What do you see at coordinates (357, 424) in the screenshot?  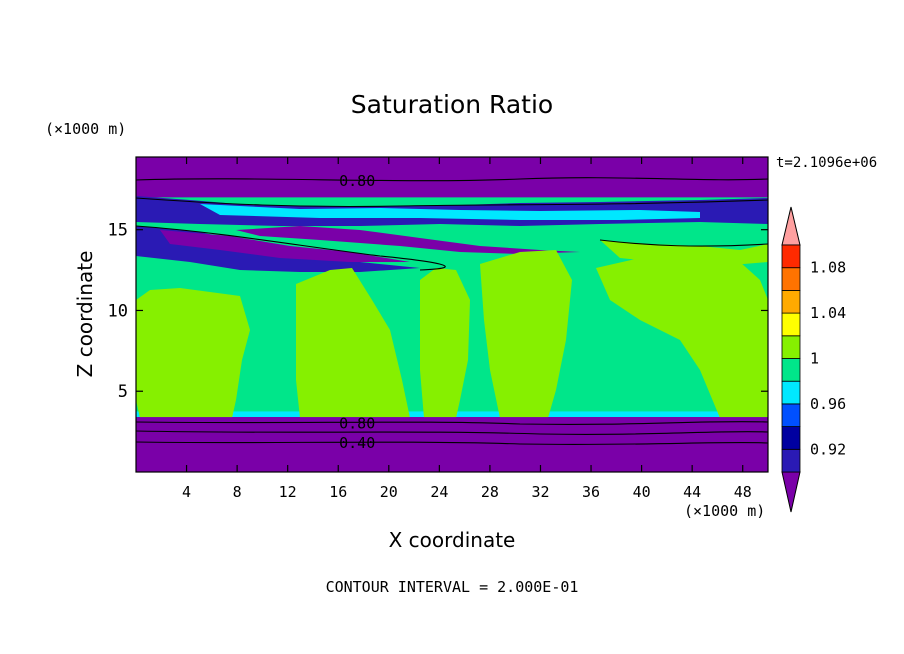 I see `contour-label-2: 0.80` at bounding box center [357, 424].